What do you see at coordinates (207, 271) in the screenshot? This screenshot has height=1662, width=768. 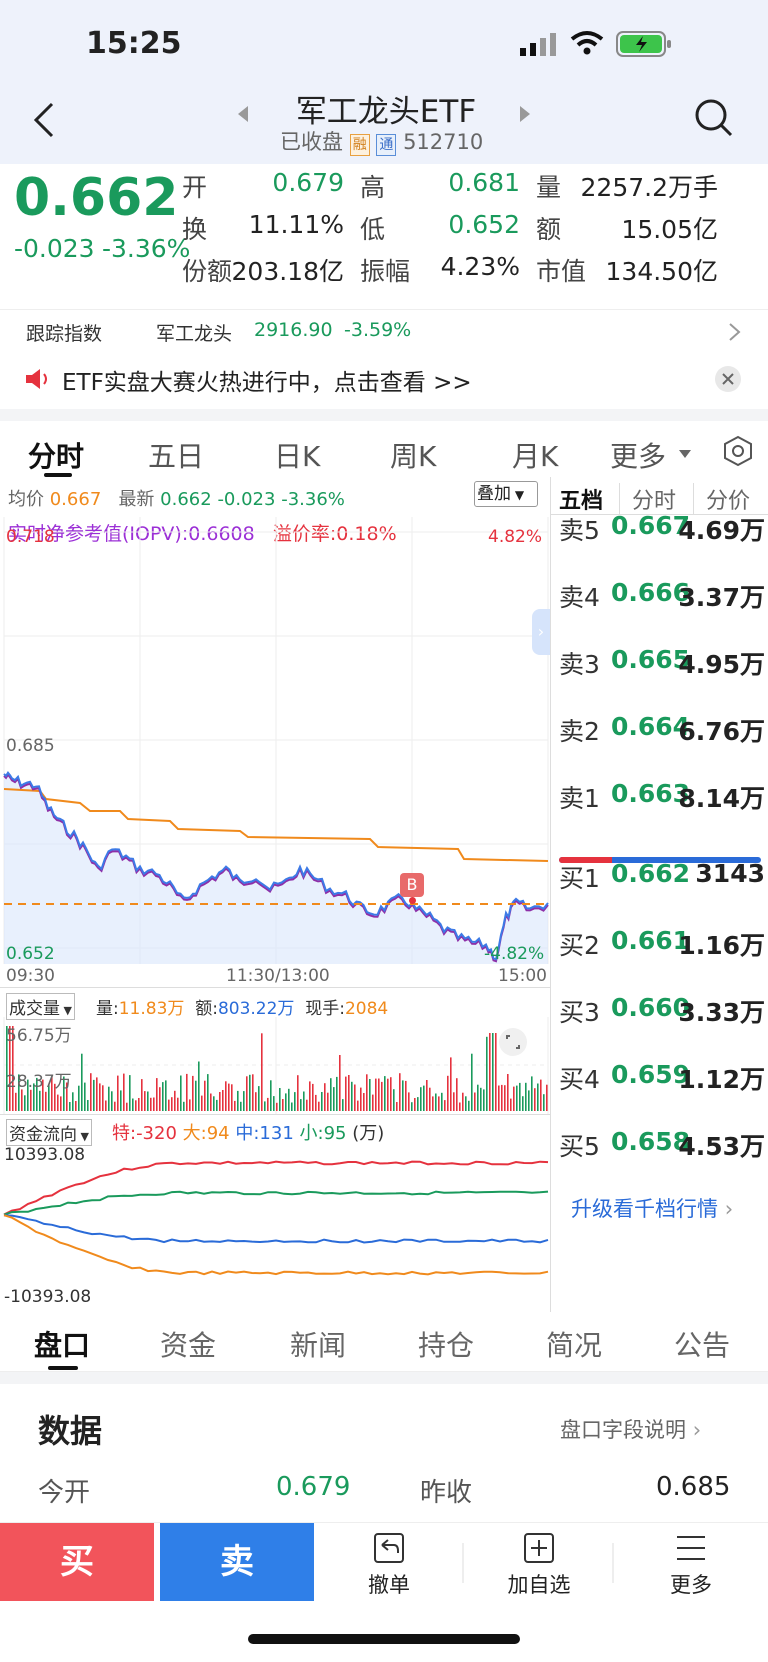 I see `stat-label: 份额` at bounding box center [207, 271].